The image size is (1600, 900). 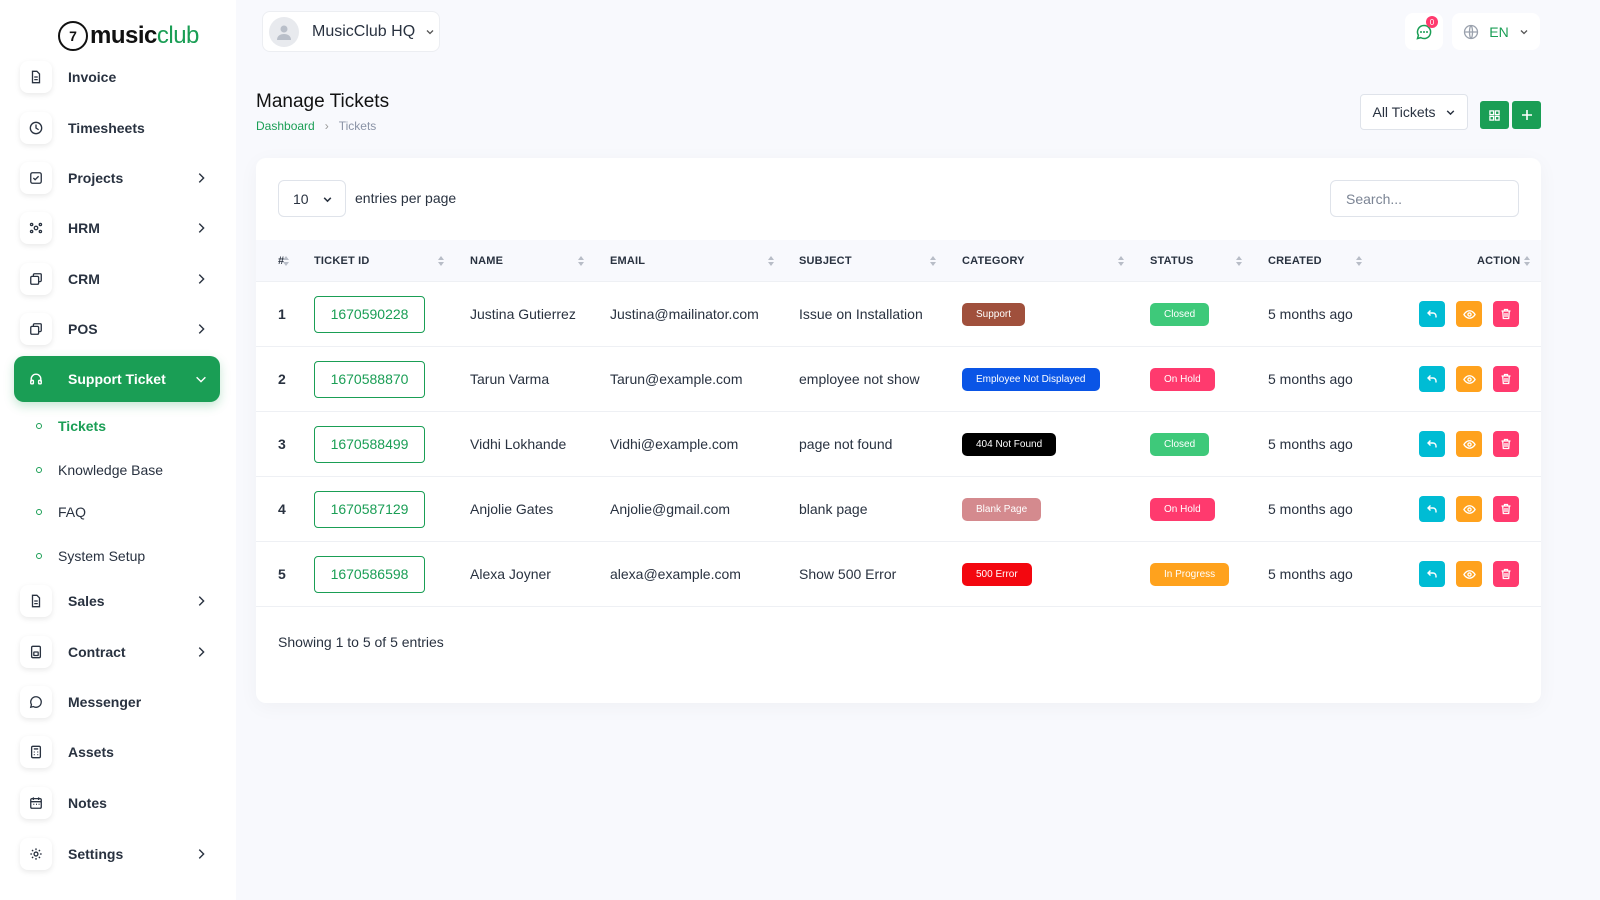 What do you see at coordinates (73, 36) in the screenshot?
I see `logo-mark: 7` at bounding box center [73, 36].